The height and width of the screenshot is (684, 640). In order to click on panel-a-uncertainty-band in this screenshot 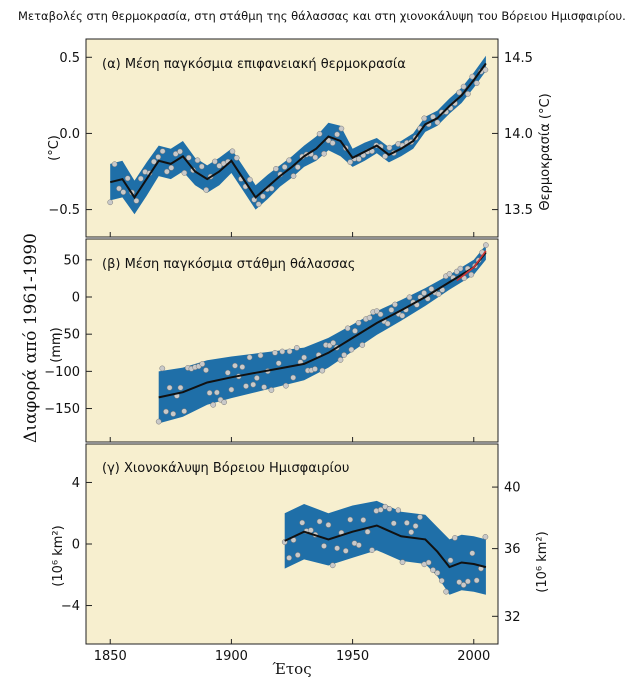, I will do `click(298, 135)`.